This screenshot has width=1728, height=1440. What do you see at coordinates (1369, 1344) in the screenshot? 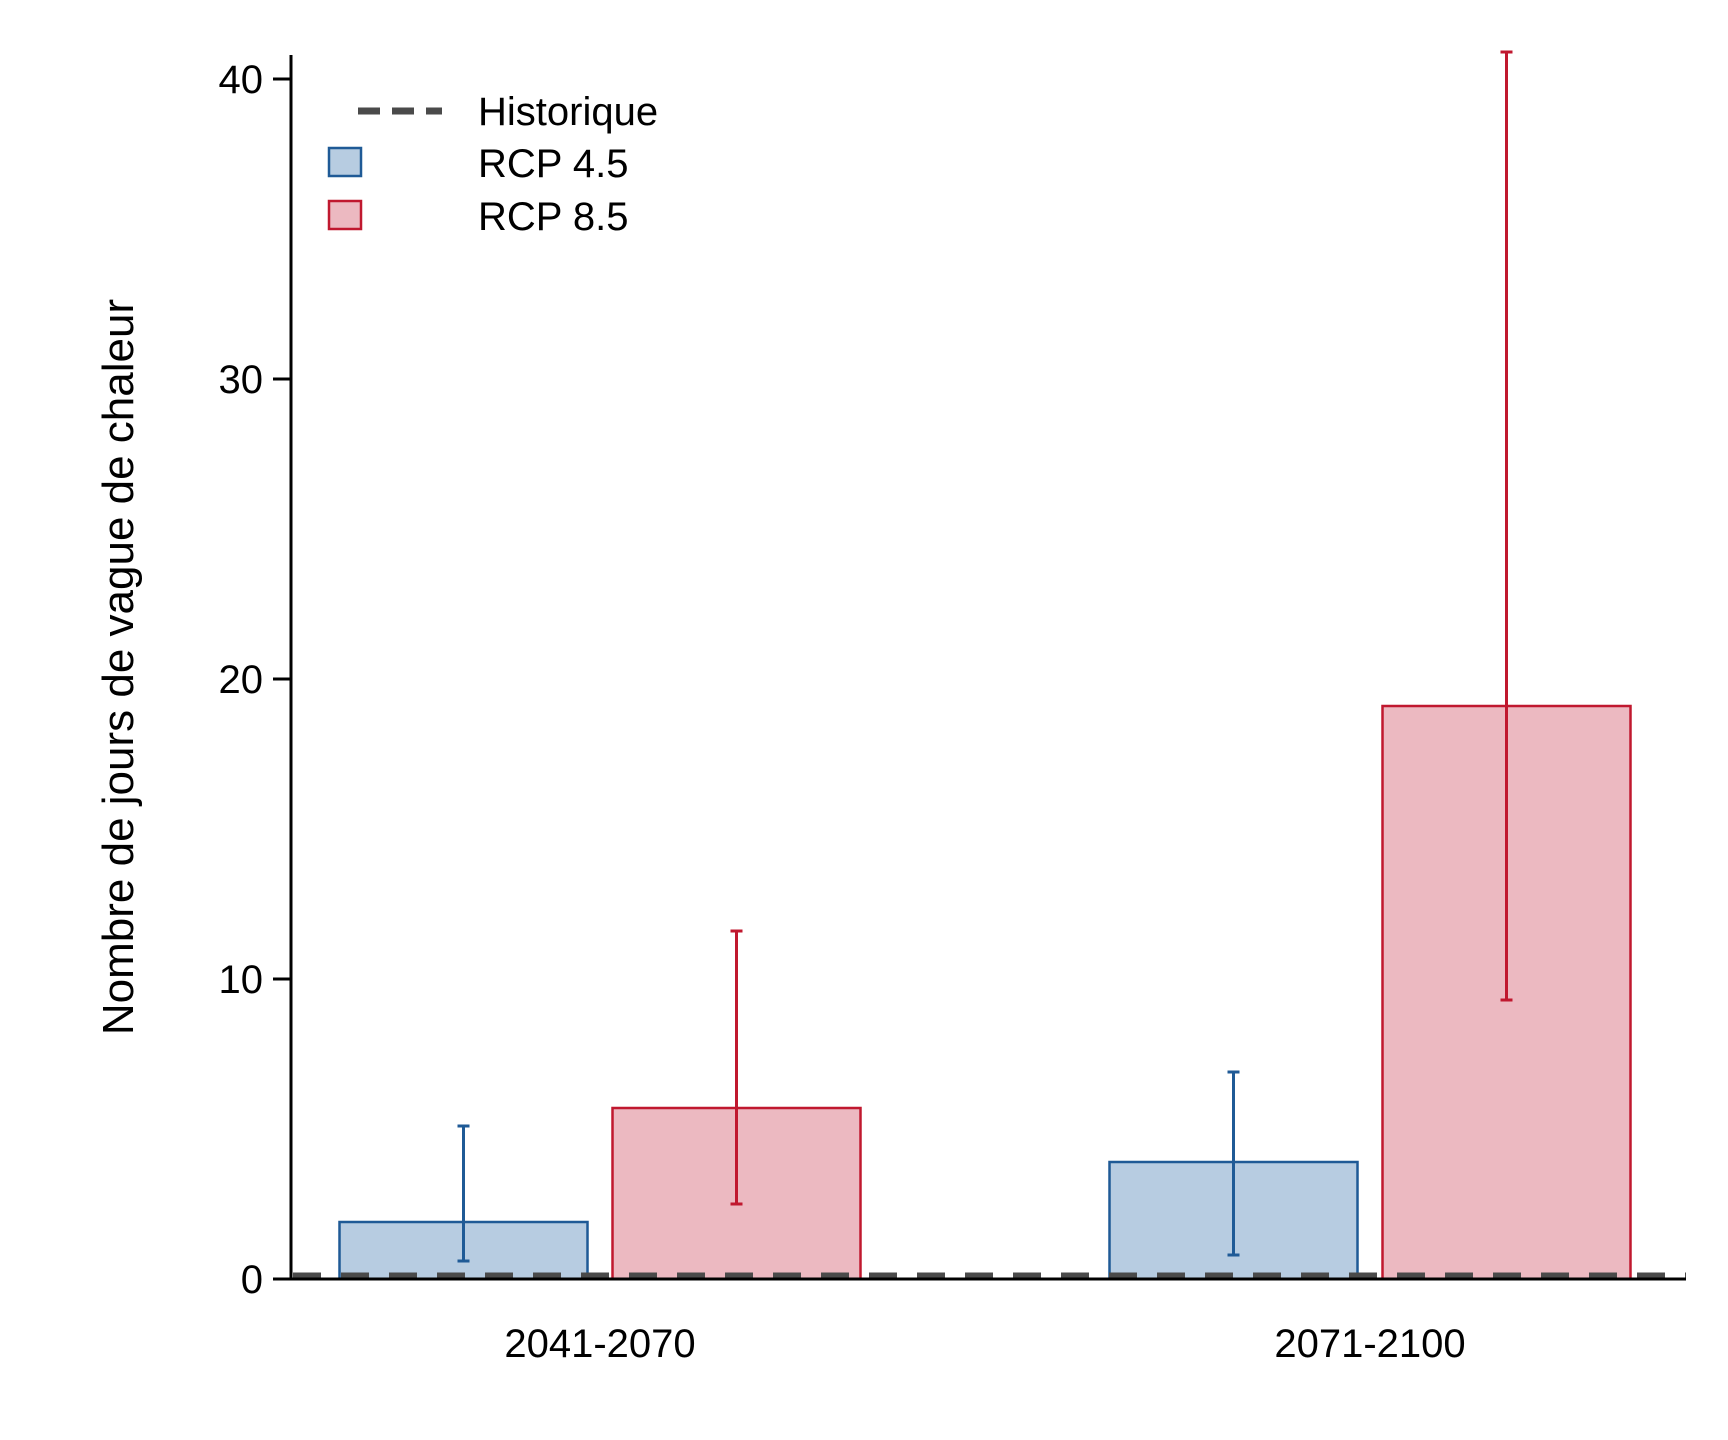
I see `x-category-label: 2071-2100` at bounding box center [1369, 1344].